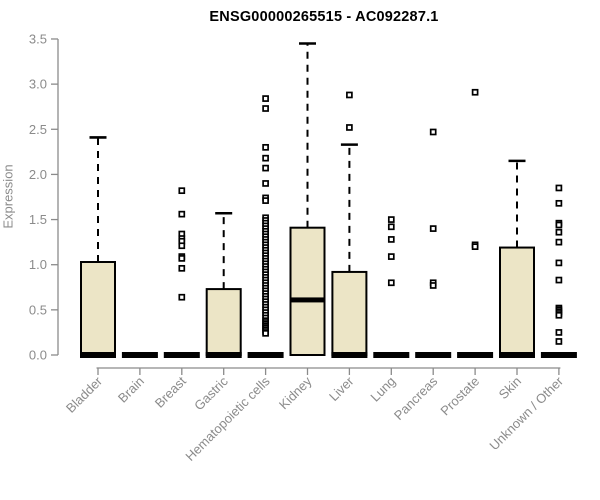  I want to click on y-tick-label: 0.5, so click(38, 309).